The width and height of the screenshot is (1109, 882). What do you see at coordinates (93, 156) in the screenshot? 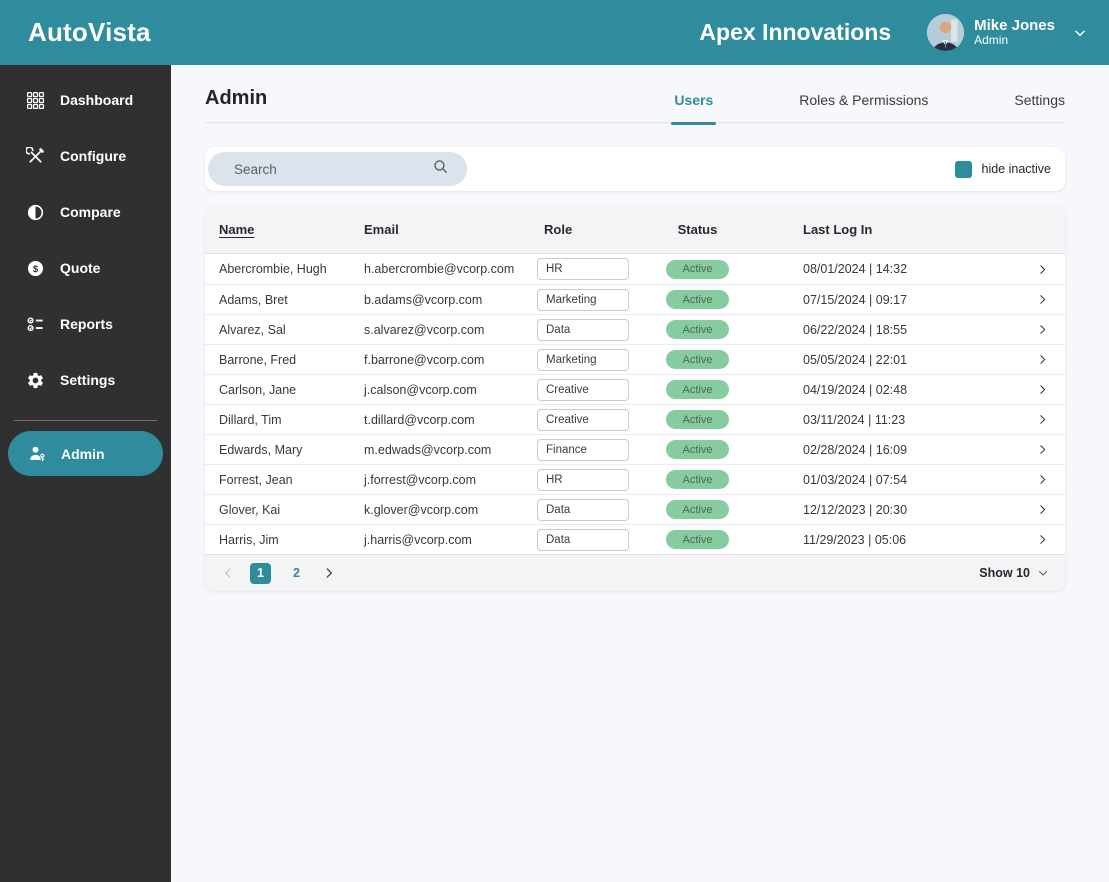
I see `sidebar-item-label: Configure` at bounding box center [93, 156].